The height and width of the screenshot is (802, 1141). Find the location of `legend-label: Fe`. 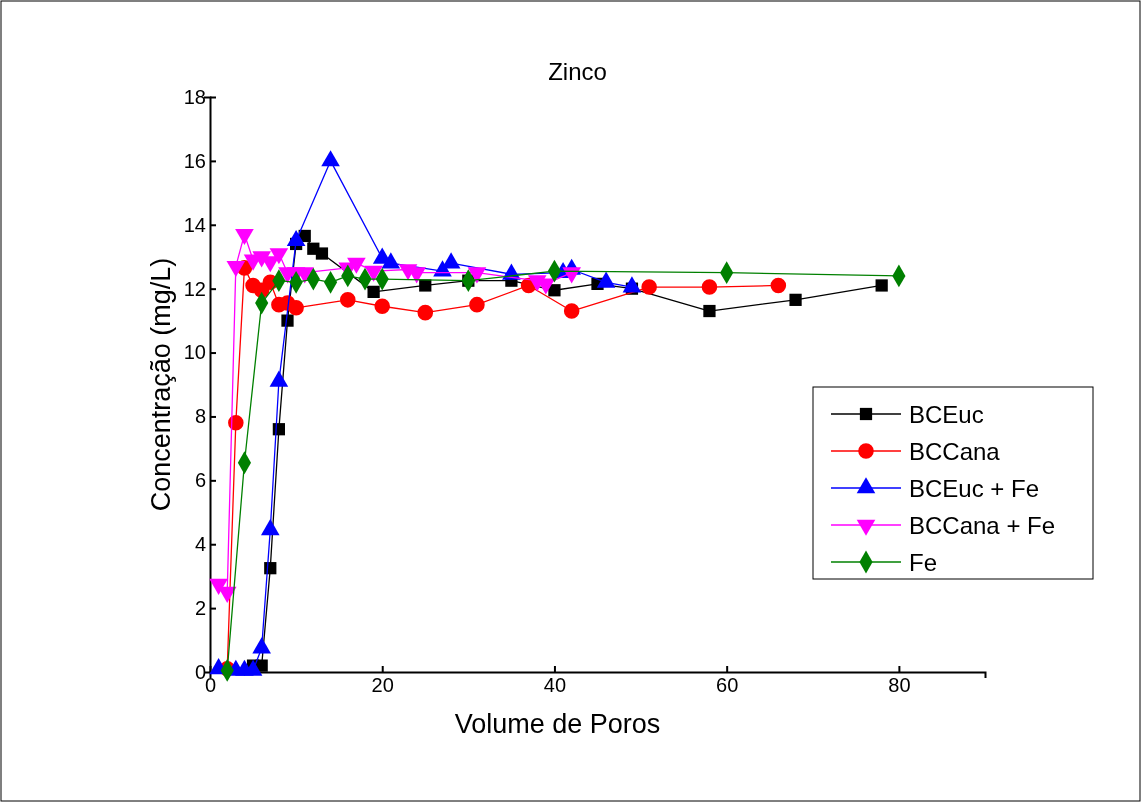

legend-label: Fe is located at coordinates (923, 562).